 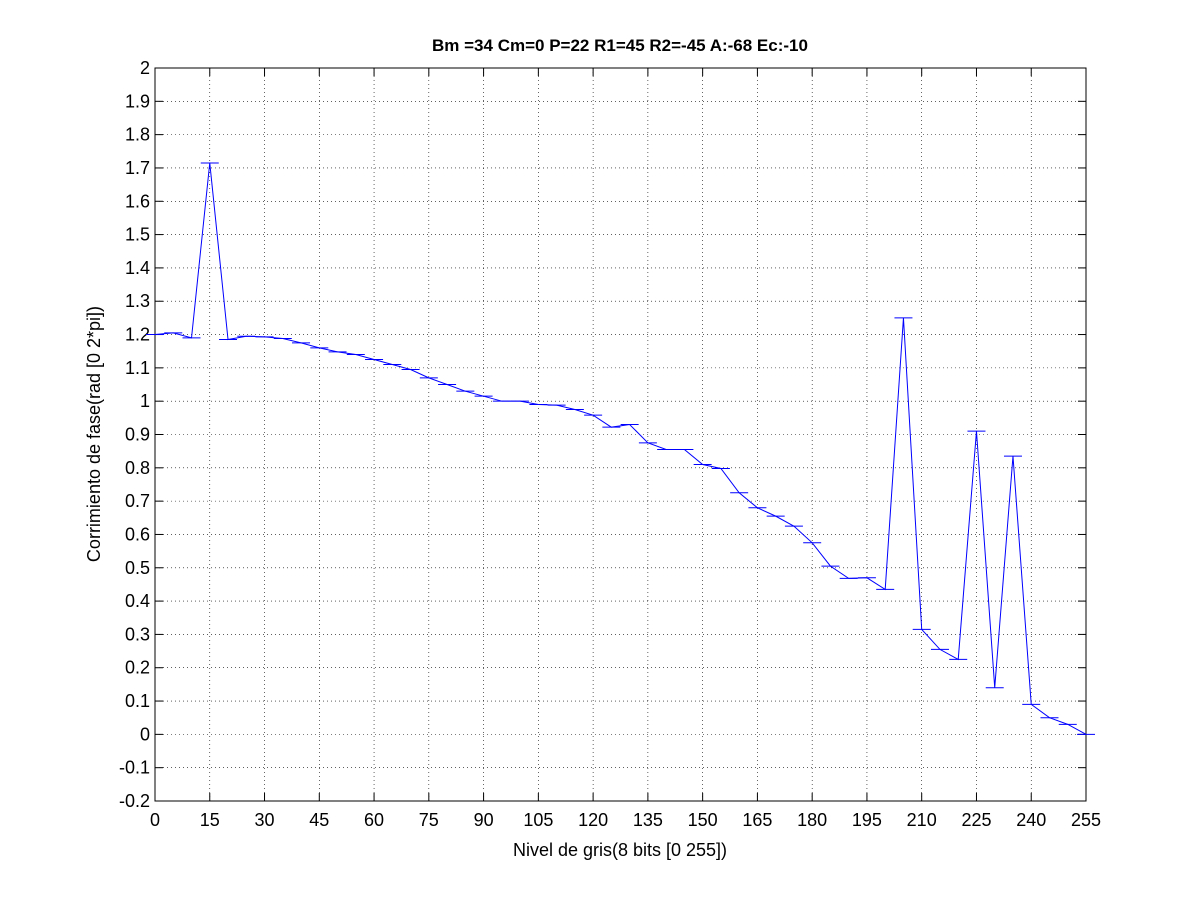 What do you see at coordinates (137, 501) in the screenshot?
I see `y-tick-label: 0.7` at bounding box center [137, 501].